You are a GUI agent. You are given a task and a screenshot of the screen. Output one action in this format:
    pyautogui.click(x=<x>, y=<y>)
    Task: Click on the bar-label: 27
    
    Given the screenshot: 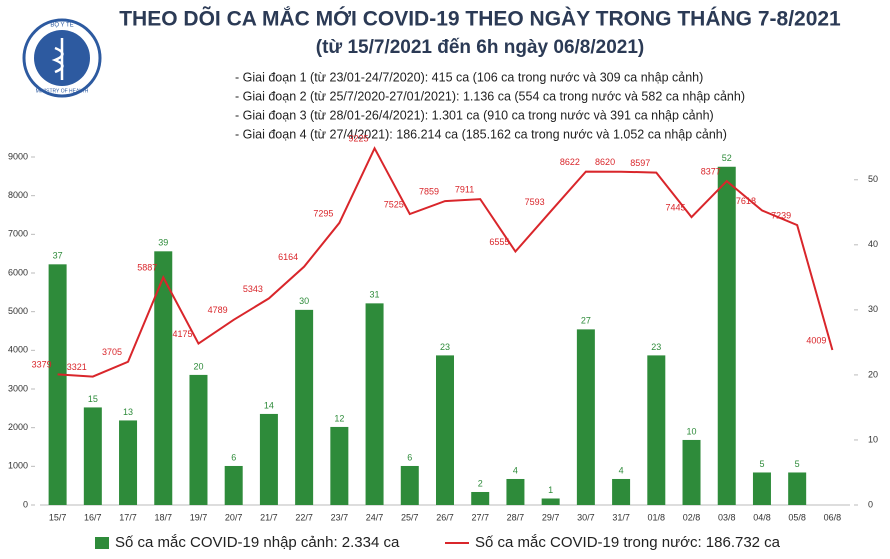 What is the action you would take?
    pyautogui.click(x=586, y=321)
    